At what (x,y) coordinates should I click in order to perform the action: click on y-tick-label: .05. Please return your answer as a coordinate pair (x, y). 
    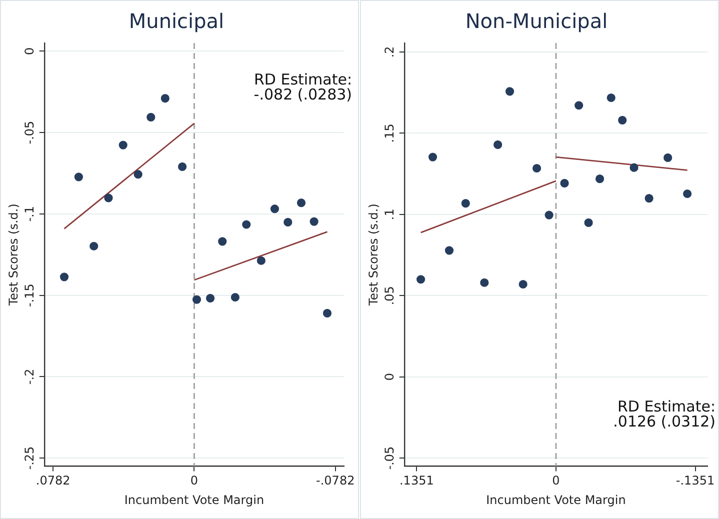
    Looking at the image, I should click on (389, 296).